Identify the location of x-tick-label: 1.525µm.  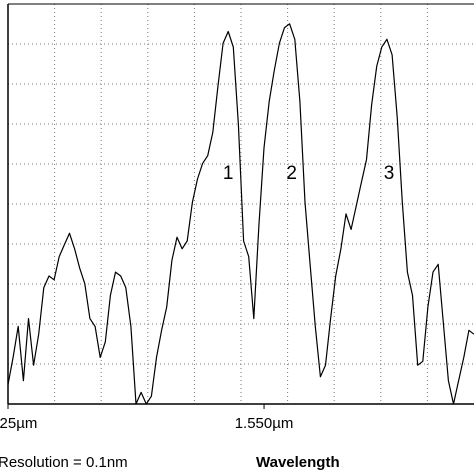
(18, 423).